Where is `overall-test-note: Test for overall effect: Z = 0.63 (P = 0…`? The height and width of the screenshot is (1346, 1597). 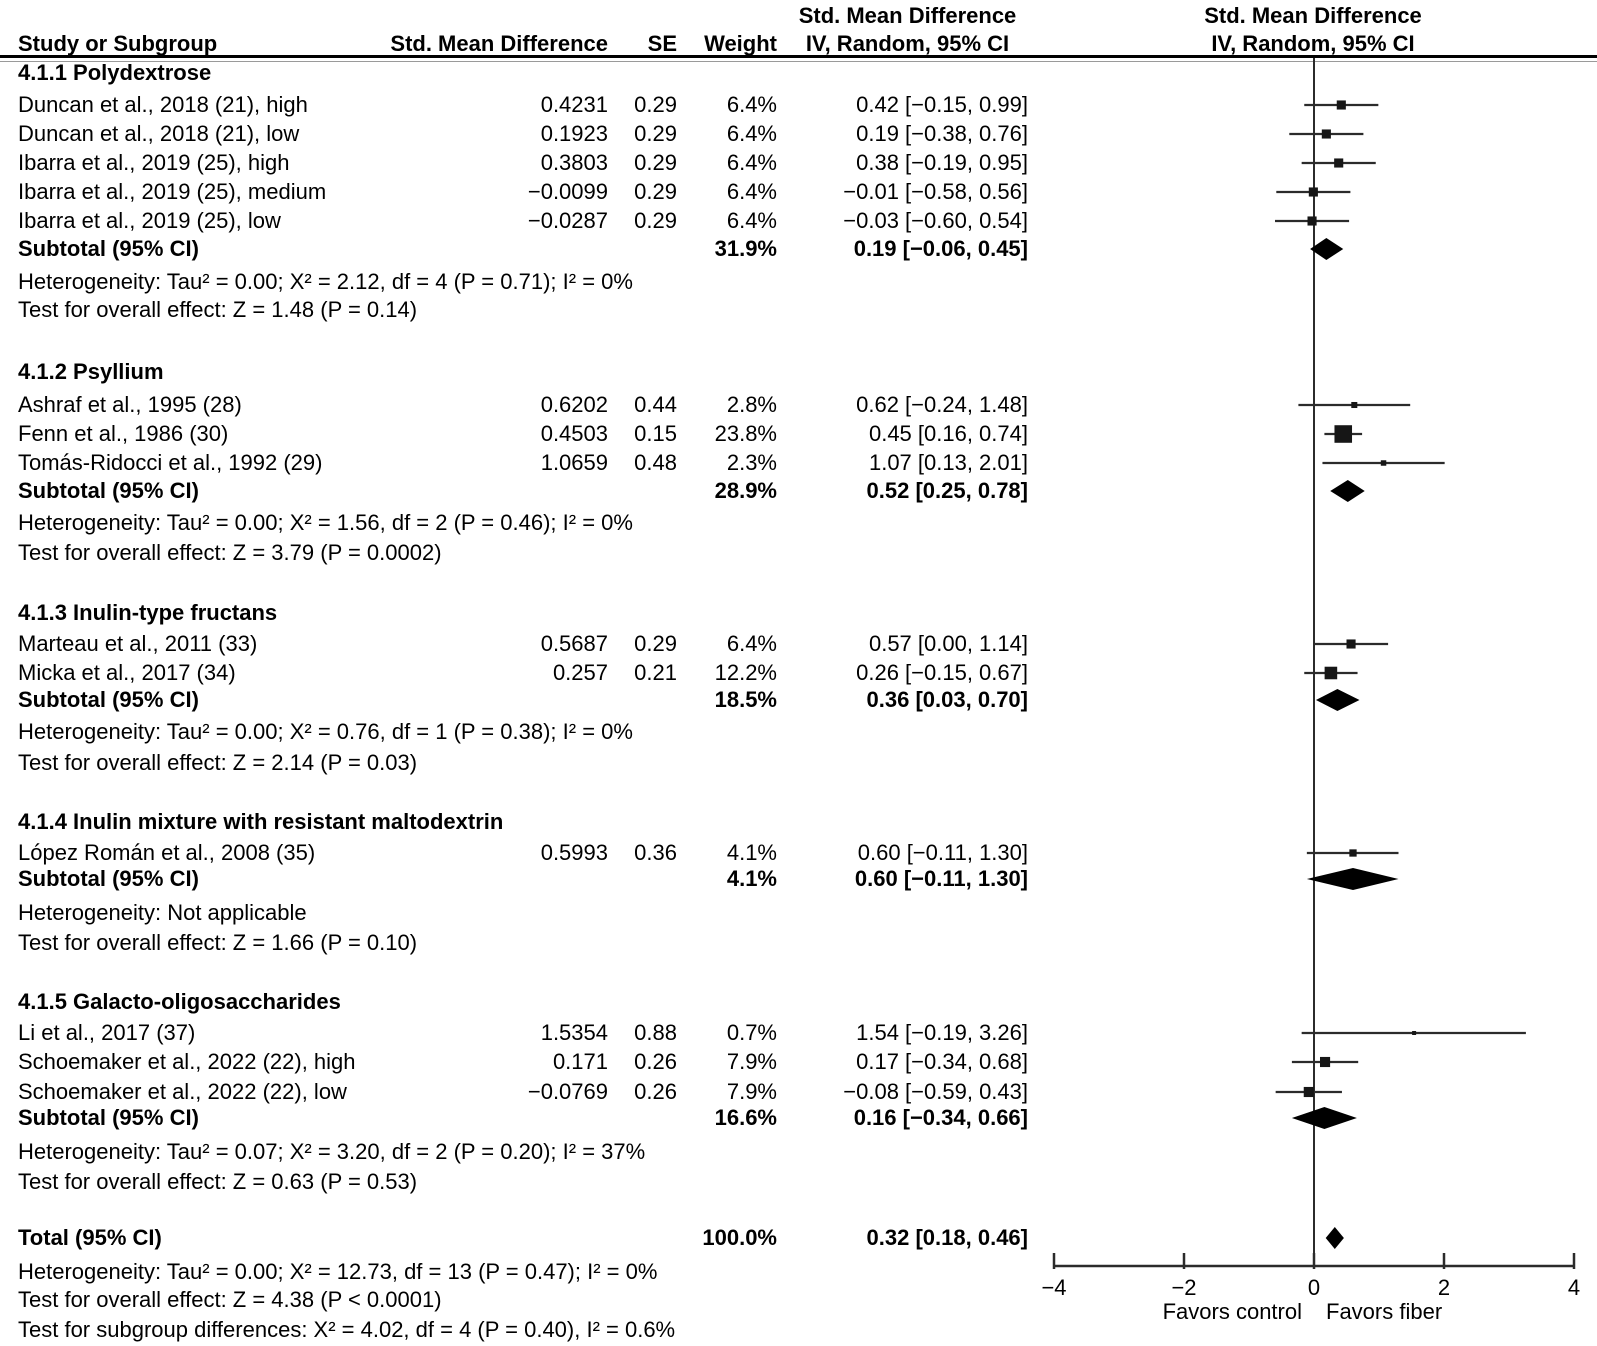 overall-test-note: Test for overall effect: Z = 0.63 (P = 0… is located at coordinates (218, 1181).